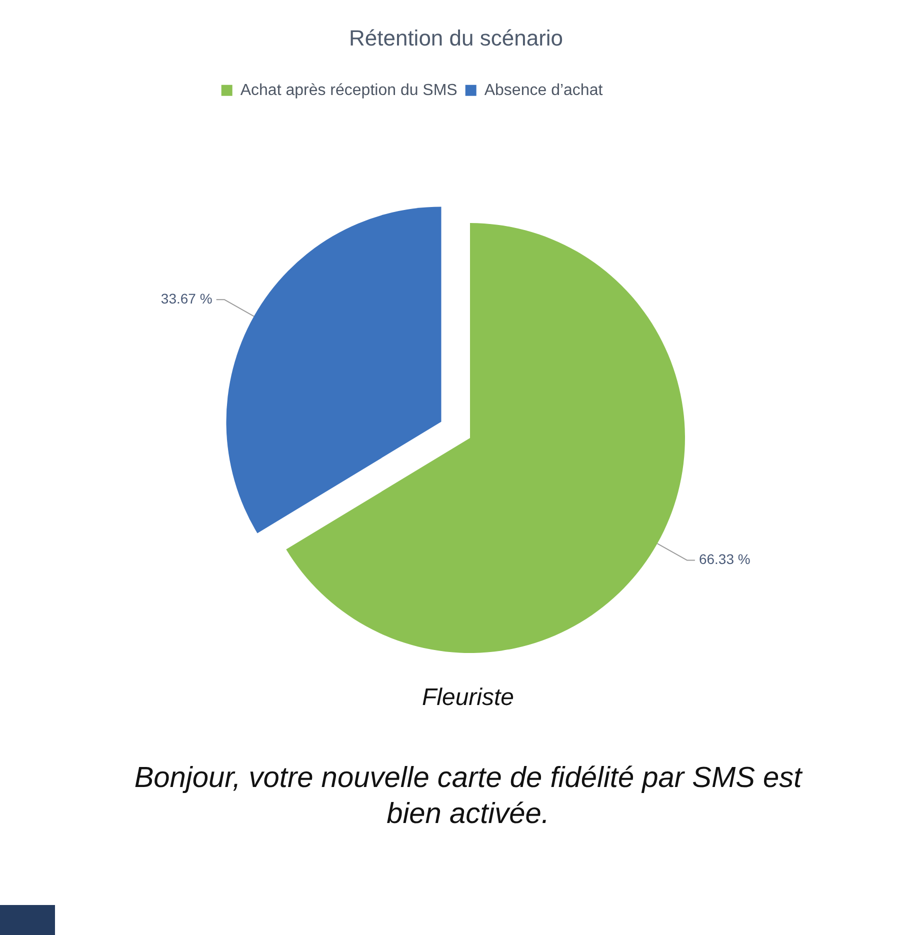  Describe the element at coordinates (468, 796) in the screenshot. I see `text: Bonjour, votre nouvelle carte de fidélité par SMS est bien activée.` at that location.